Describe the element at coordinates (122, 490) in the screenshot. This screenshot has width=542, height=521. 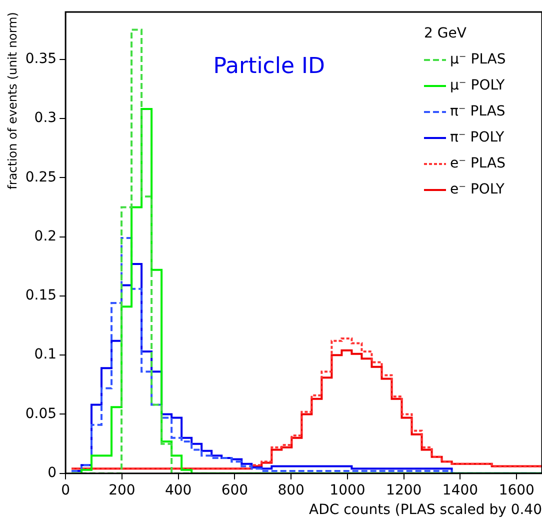
I see `x-tick-label: 200` at that location.